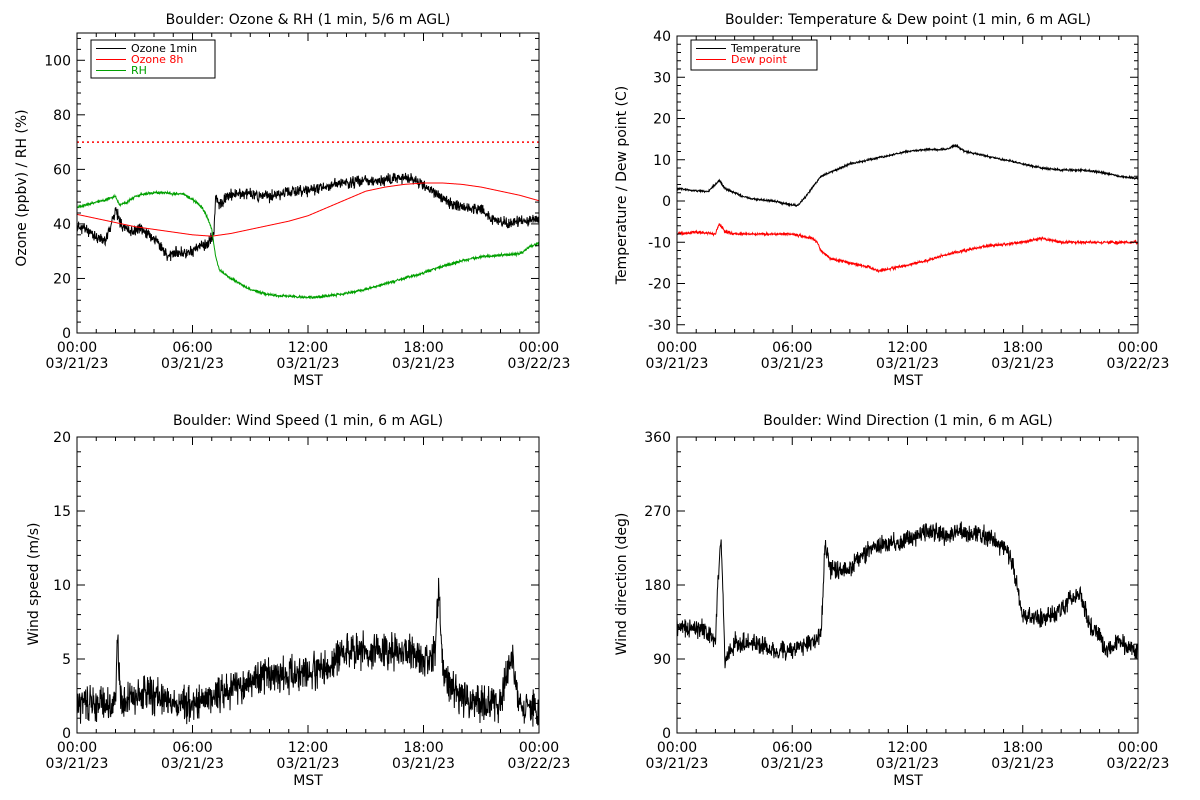 This screenshot has height=800, width=1200. Describe the element at coordinates (907, 421) in the screenshot. I see `chart-title: Boulder: Wind Direction (1 min, 6 m AGL)` at that location.